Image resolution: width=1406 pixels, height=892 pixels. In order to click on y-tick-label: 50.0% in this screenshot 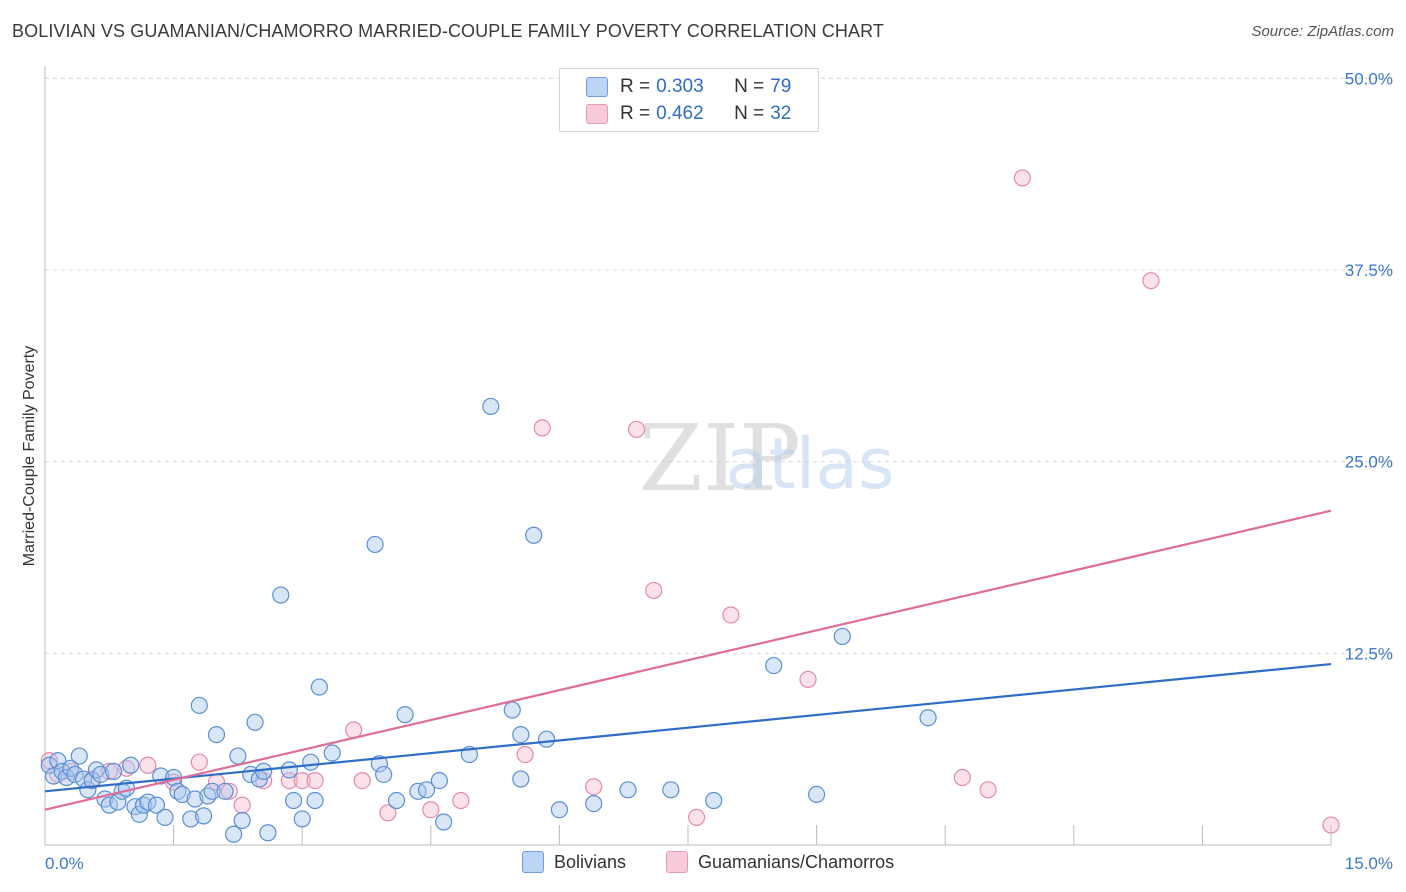, I will do `click(1369, 78)`.